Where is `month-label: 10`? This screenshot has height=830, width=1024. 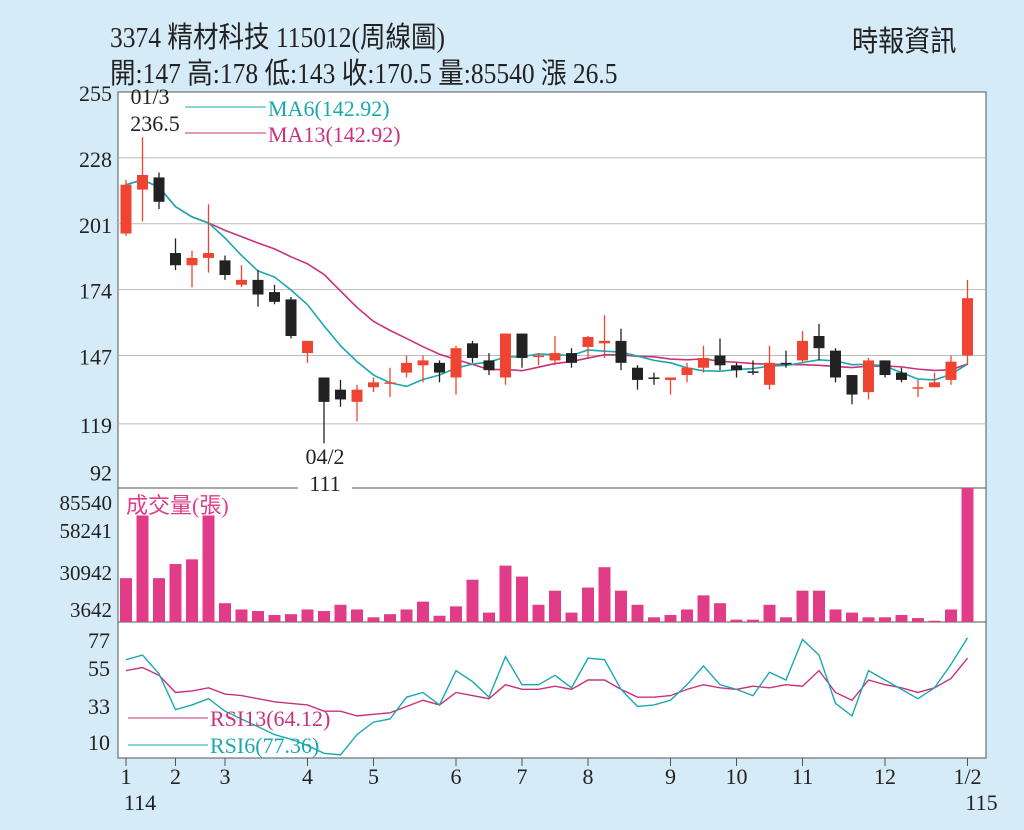
month-label: 10 is located at coordinates (737, 776).